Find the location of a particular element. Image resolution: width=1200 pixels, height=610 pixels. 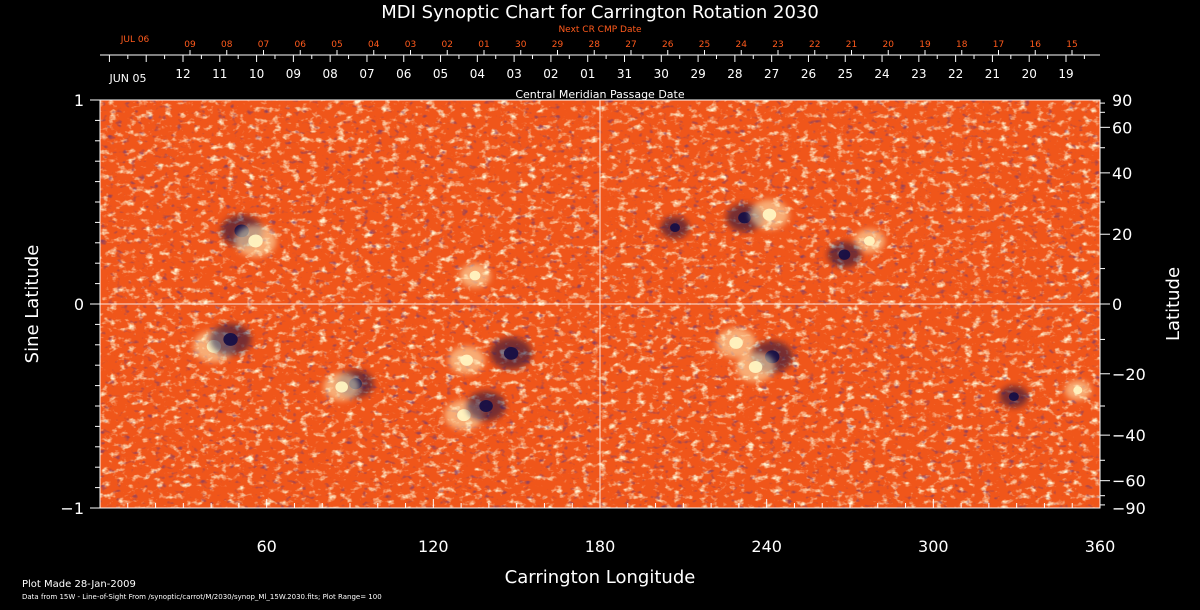

x-axis-label: Carrington Longitude is located at coordinates (600, 577).